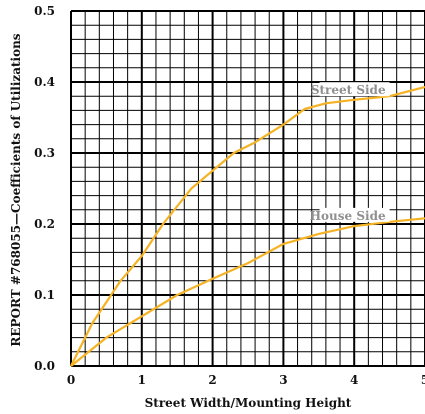 This screenshot has width=425, height=414. Describe the element at coordinates (44, 11) in the screenshot. I see `y-tick-label: 0.5` at that location.